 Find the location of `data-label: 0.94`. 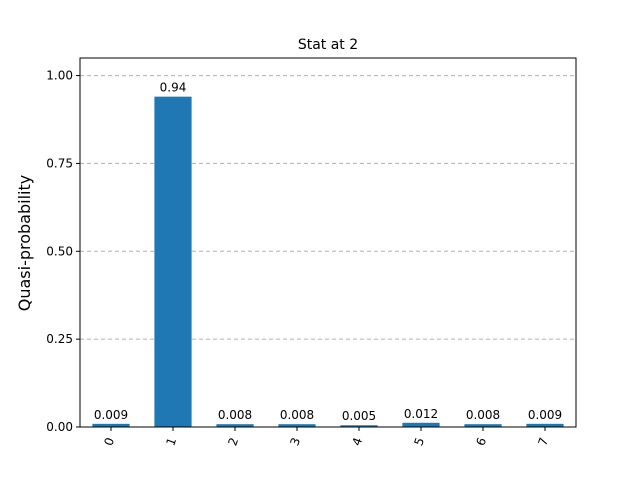

data-label: 0.94 is located at coordinates (173, 88).